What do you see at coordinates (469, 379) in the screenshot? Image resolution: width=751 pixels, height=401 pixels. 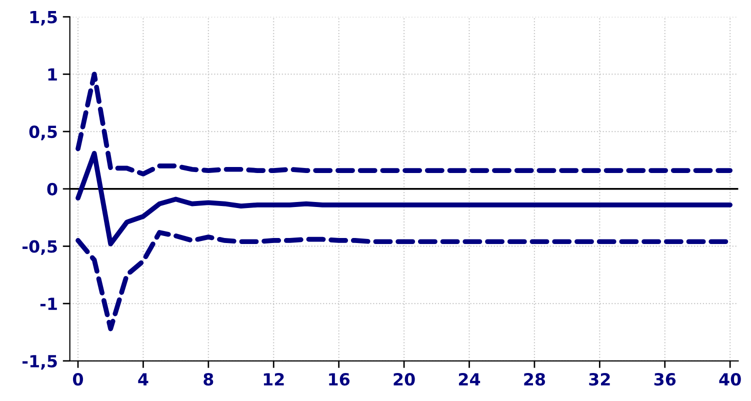 I see `x-tick-label: 24` at bounding box center [469, 379].